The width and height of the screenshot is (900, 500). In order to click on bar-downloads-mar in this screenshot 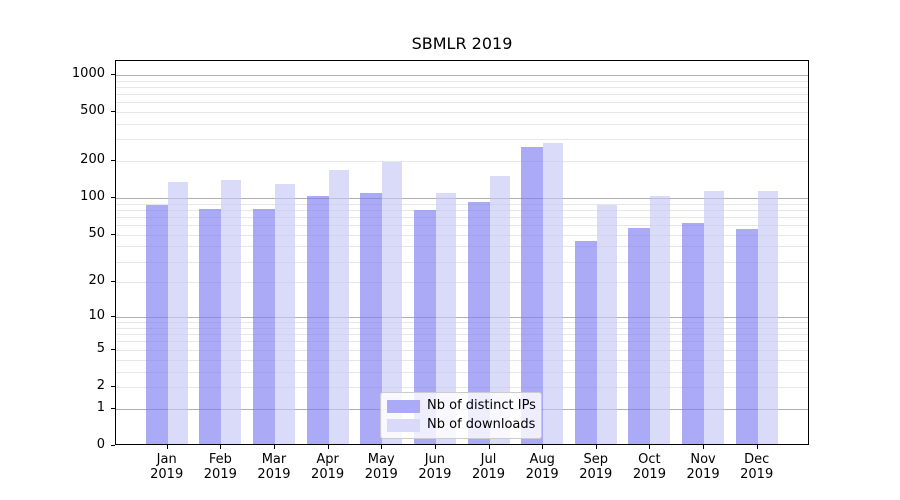, I will do `click(284, 314)`.